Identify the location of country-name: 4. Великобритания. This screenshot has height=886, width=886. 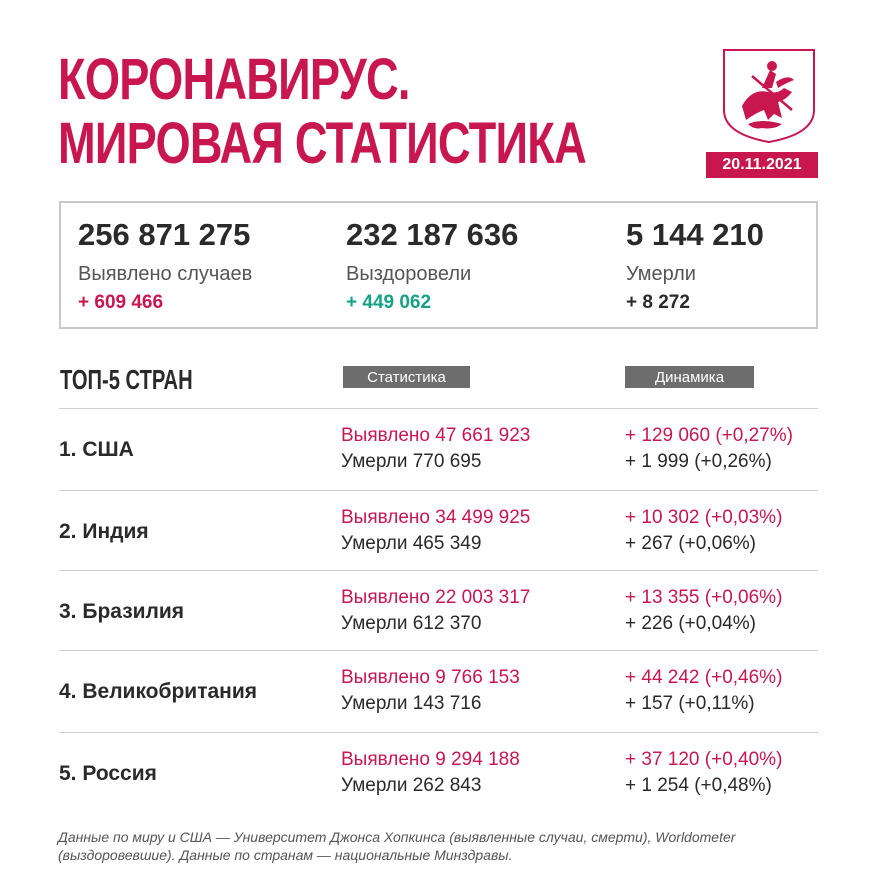
(158, 691).